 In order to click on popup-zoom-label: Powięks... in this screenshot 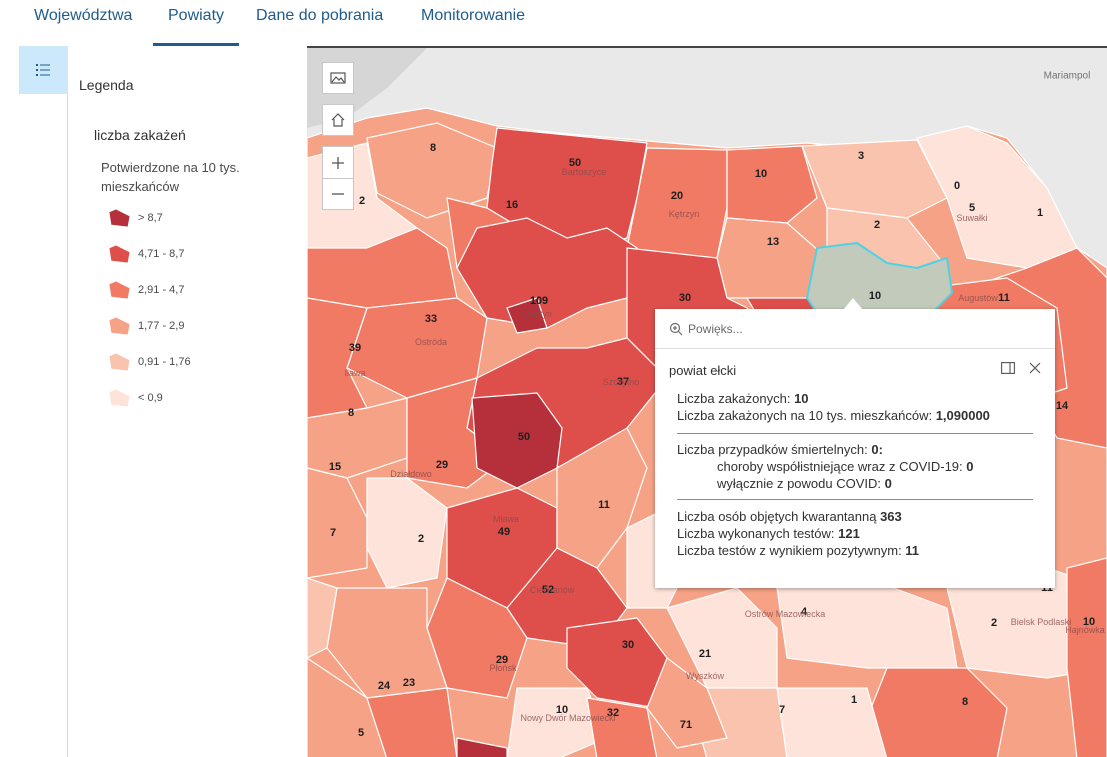, I will do `click(715, 328)`.